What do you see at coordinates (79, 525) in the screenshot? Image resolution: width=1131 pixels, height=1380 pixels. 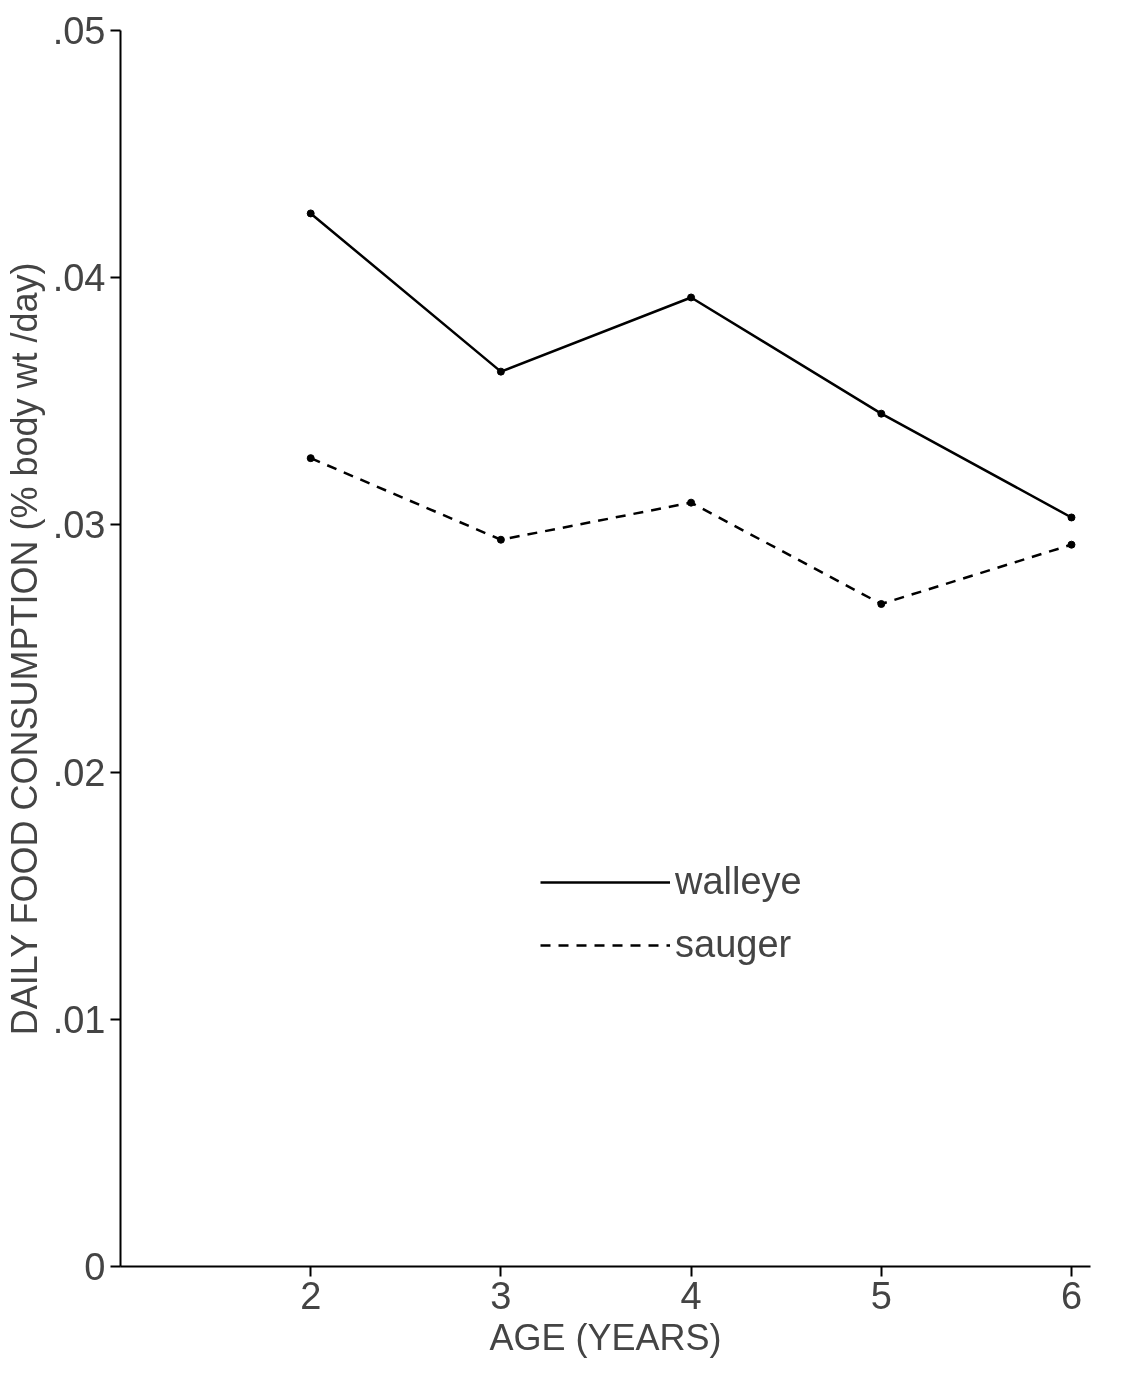 I see `y-tick-label: .03` at bounding box center [79, 525].